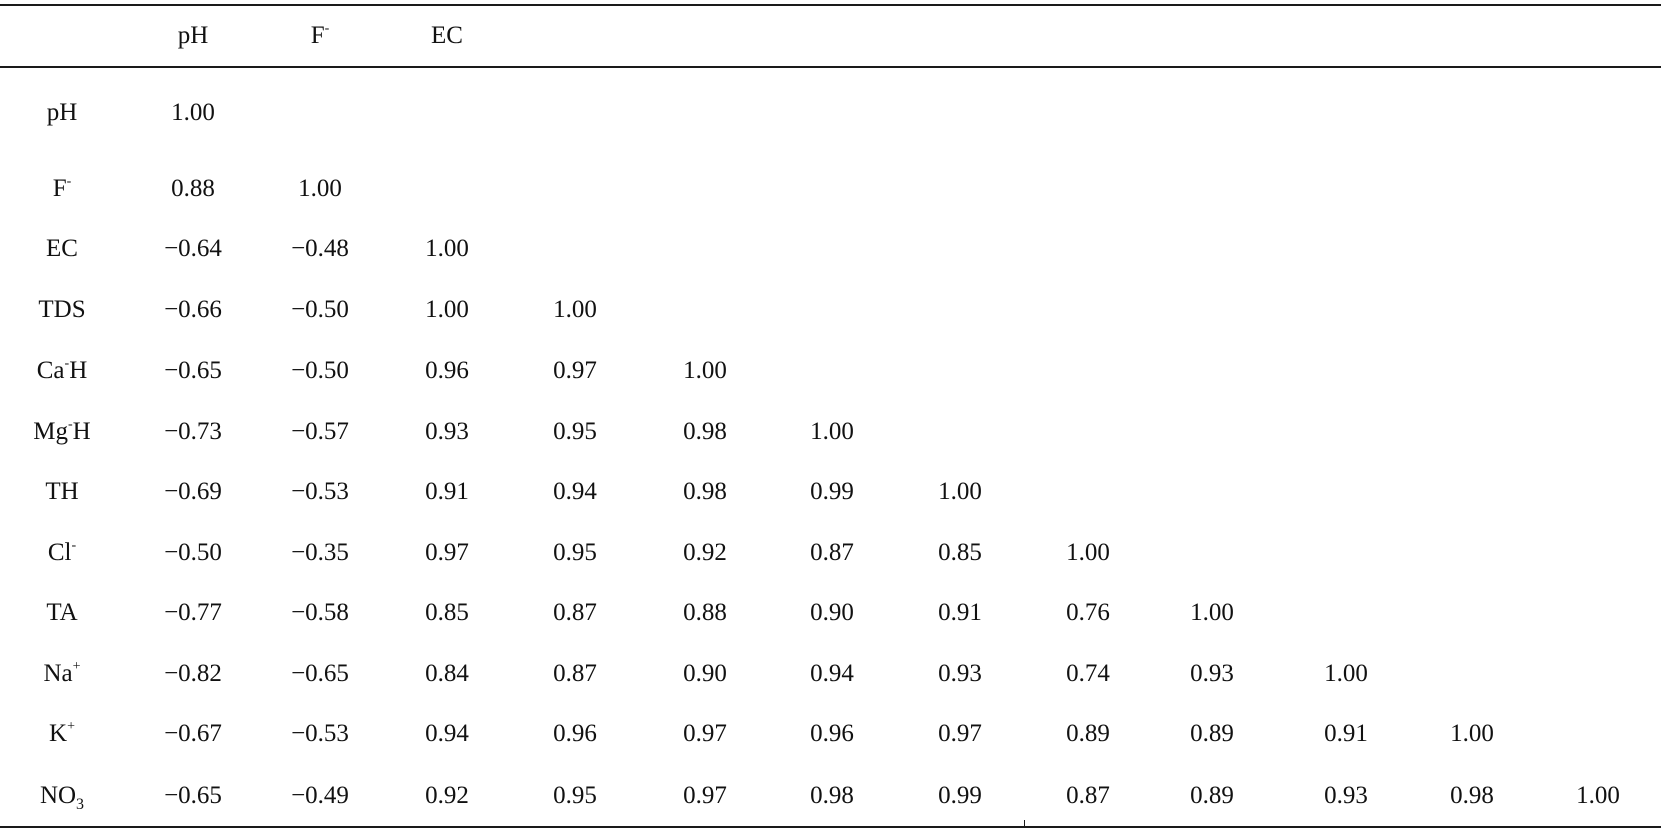 The width and height of the screenshot is (1661, 830). I want to click on column-header: EC, so click(447, 36).